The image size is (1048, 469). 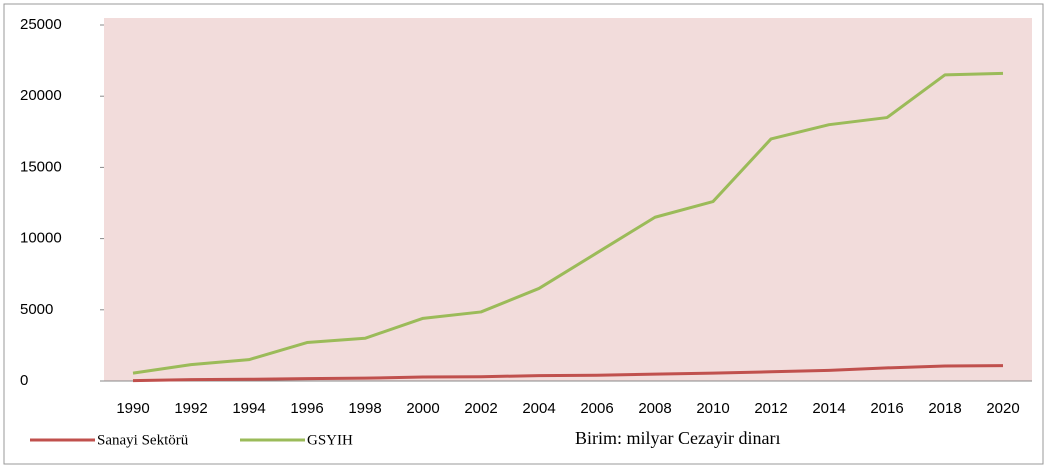 I want to click on y-tick-label: 0, so click(x=24, y=380).